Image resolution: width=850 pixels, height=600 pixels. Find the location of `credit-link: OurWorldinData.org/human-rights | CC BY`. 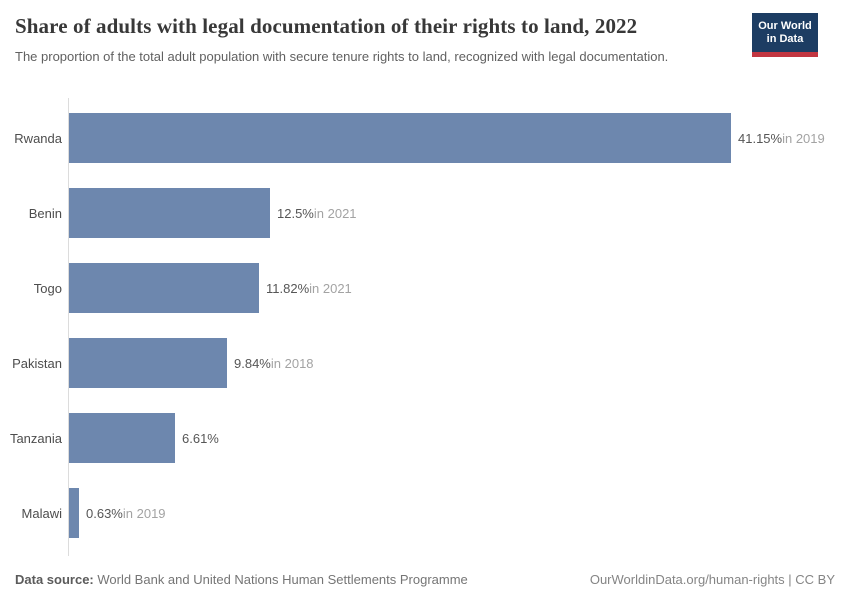

credit-link: OurWorldinData.org/human-rights | CC BY is located at coordinates (712, 579).